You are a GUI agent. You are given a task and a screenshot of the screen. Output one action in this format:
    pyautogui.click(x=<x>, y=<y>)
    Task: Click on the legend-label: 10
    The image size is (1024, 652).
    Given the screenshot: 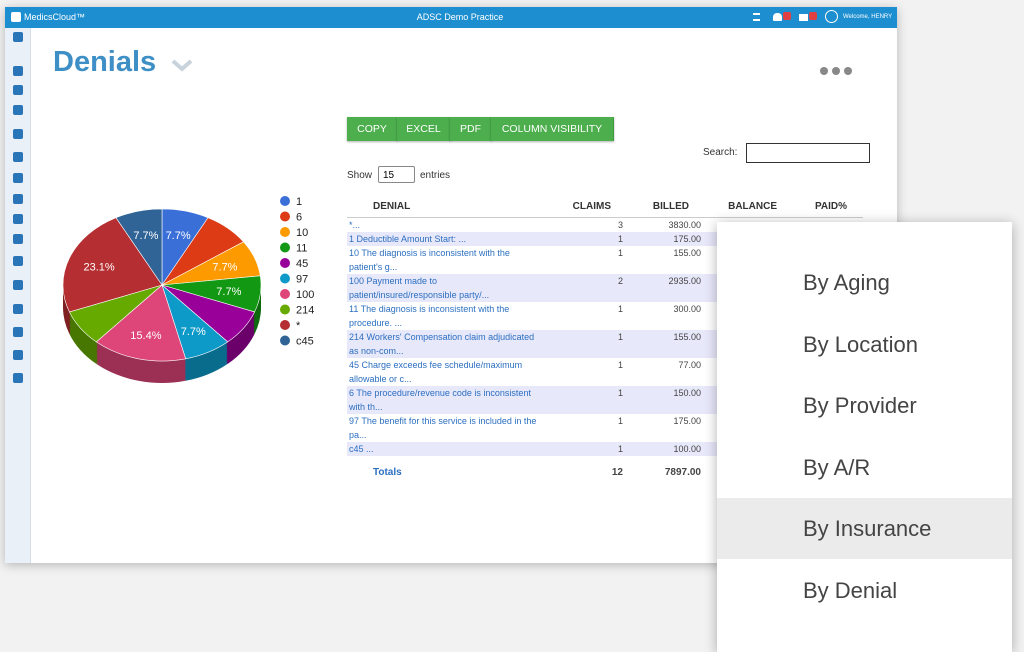 What is the action you would take?
    pyautogui.click(x=302, y=233)
    